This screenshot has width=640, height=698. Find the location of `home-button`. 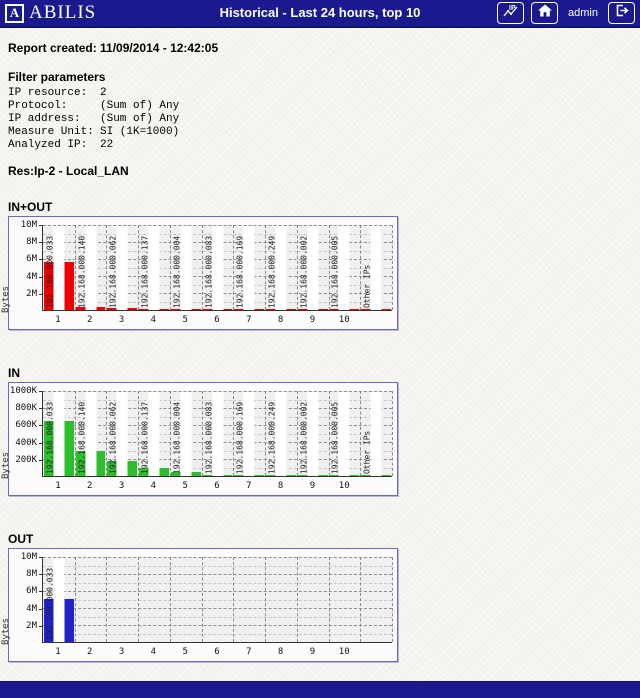

home-button is located at coordinates (545, 13).